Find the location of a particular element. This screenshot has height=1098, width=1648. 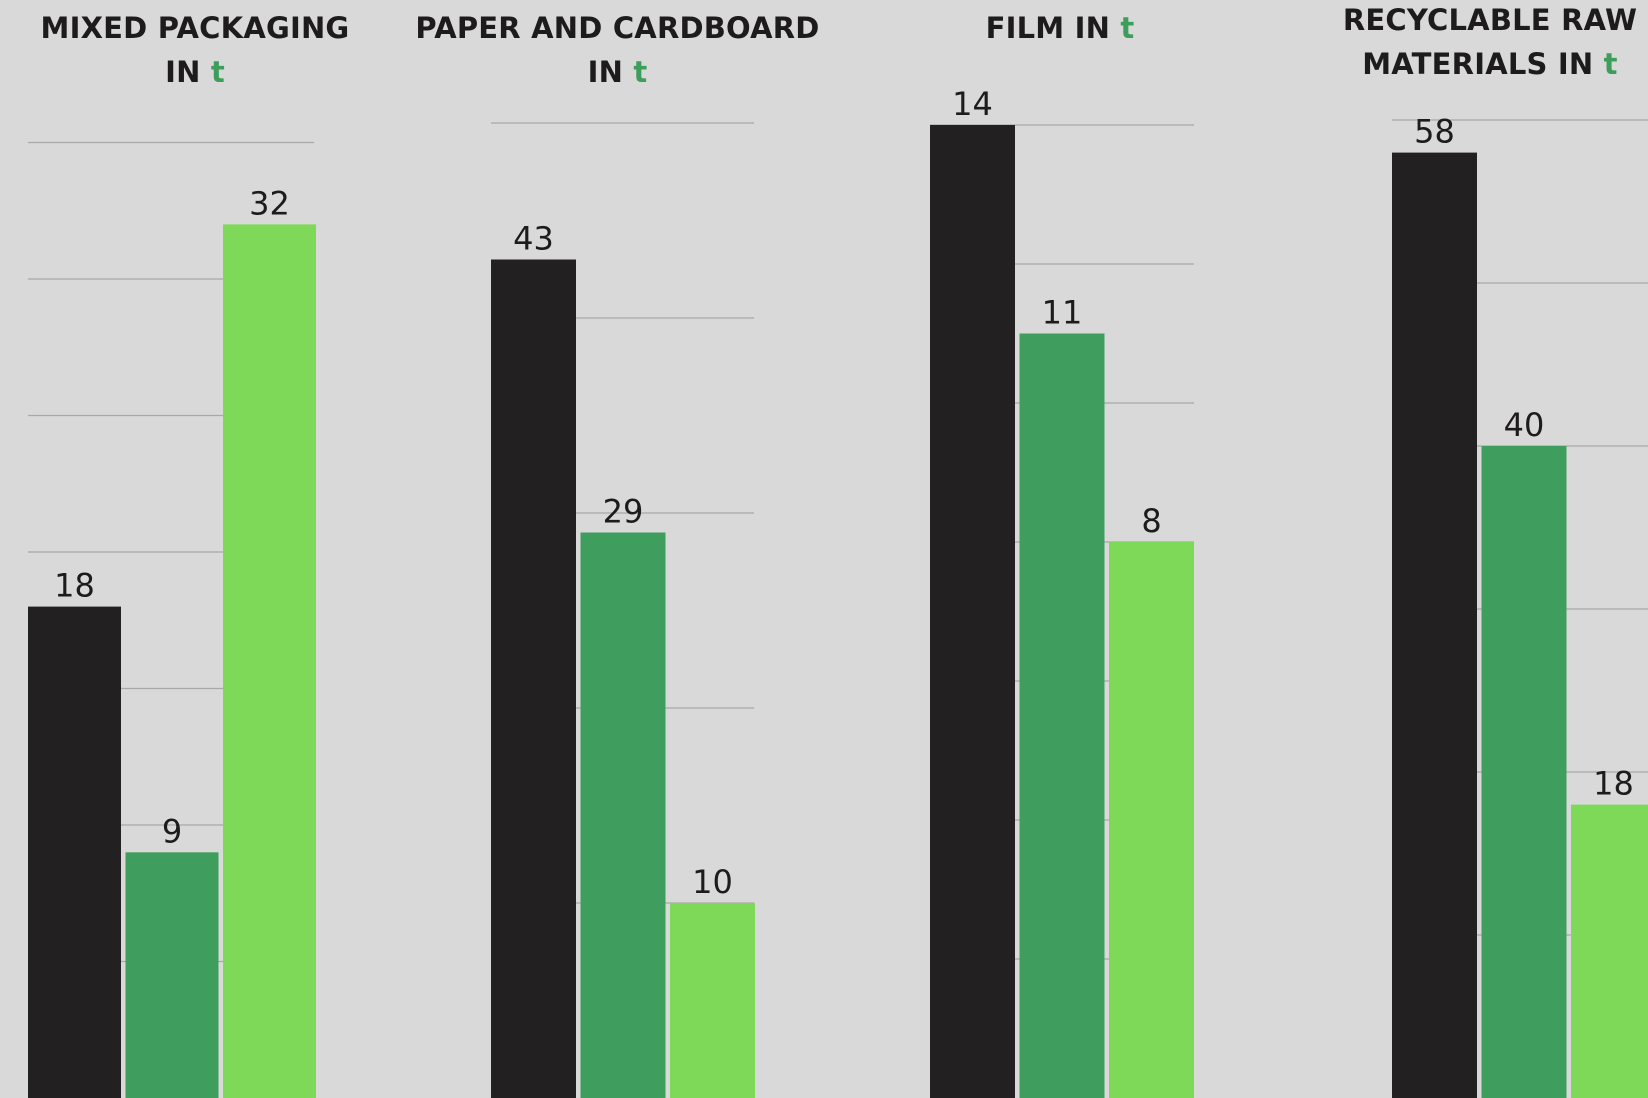

chart-3-title-line1: FILM IN t is located at coordinates (1060, 28).